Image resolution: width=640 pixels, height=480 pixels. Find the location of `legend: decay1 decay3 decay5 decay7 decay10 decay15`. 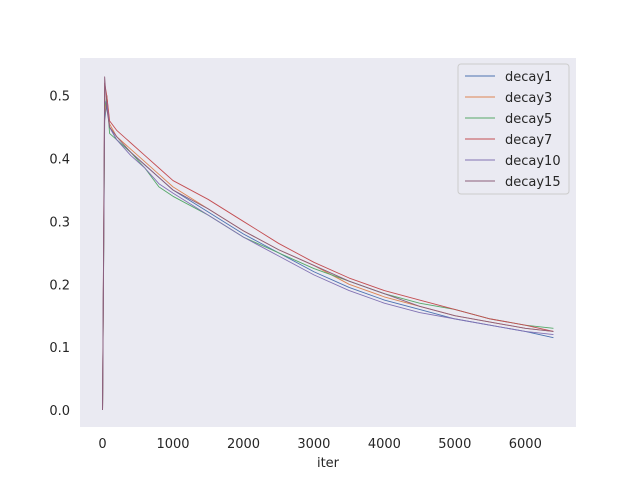

legend: decay1 decay3 decay5 decay7 decay10 decay15 is located at coordinates (513, 129).